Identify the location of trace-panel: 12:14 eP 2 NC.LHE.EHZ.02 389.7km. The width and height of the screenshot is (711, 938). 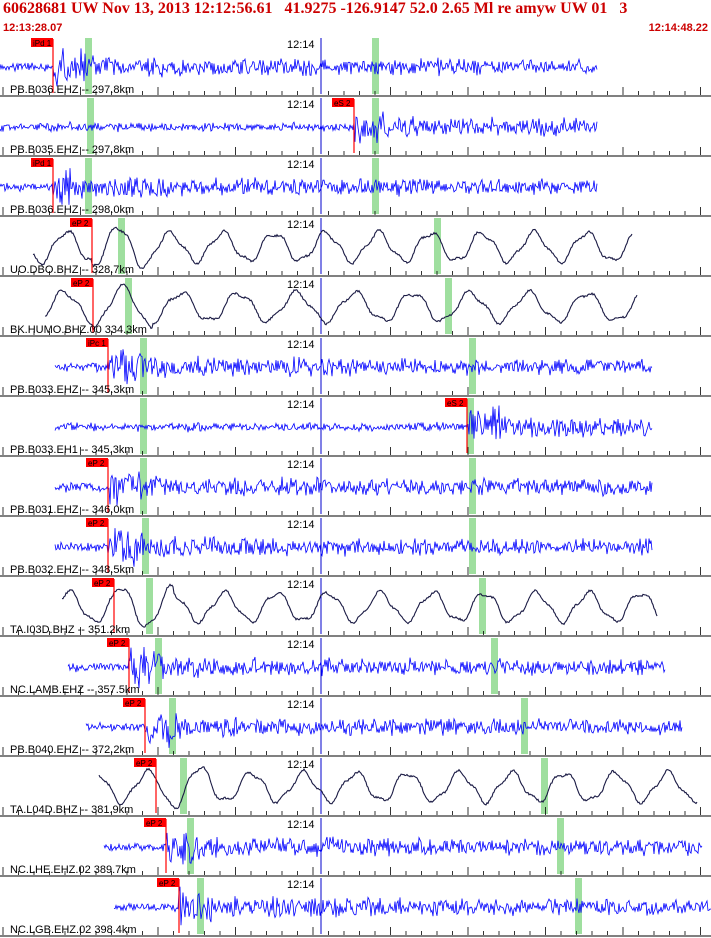
(355, 847).